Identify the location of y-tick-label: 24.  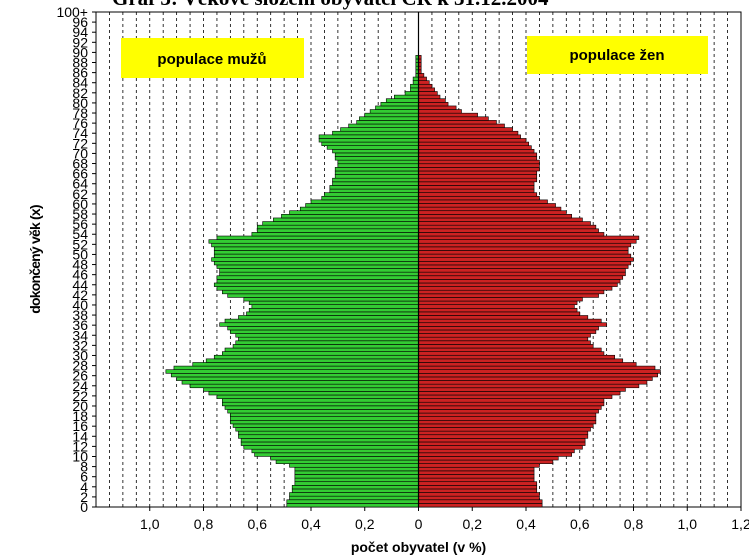
(80, 386).